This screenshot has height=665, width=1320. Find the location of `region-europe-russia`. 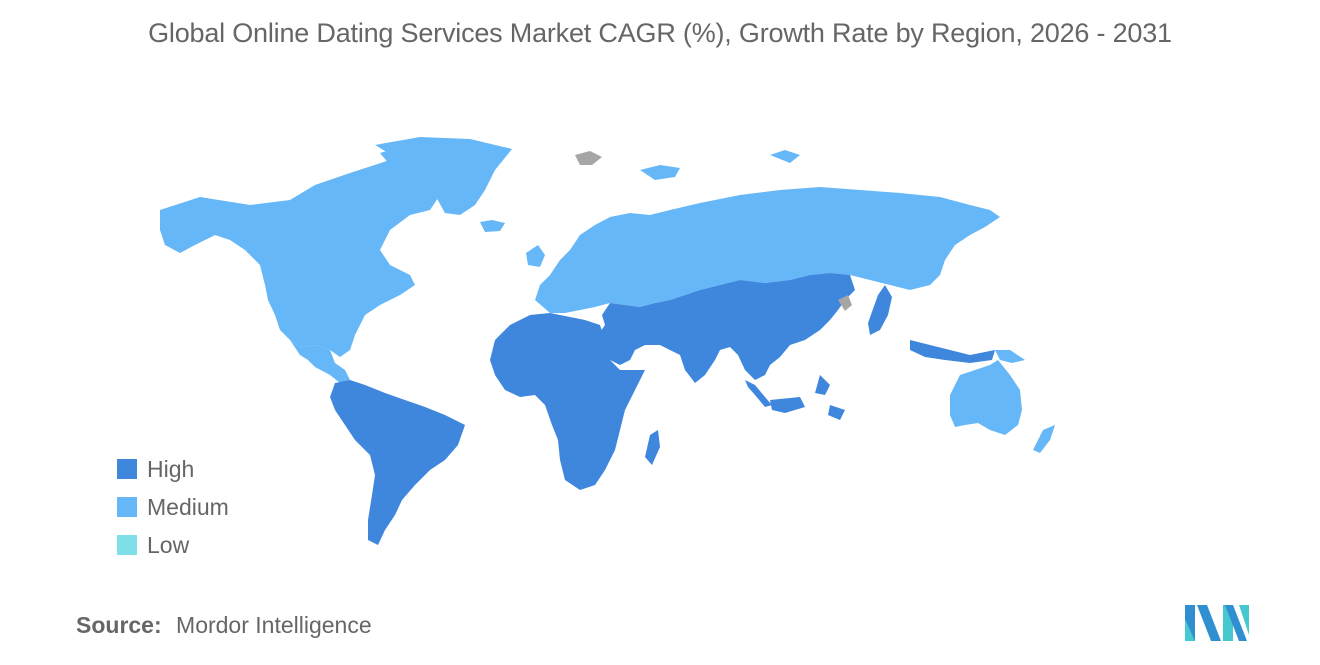

region-europe-russia is located at coordinates (763, 231).